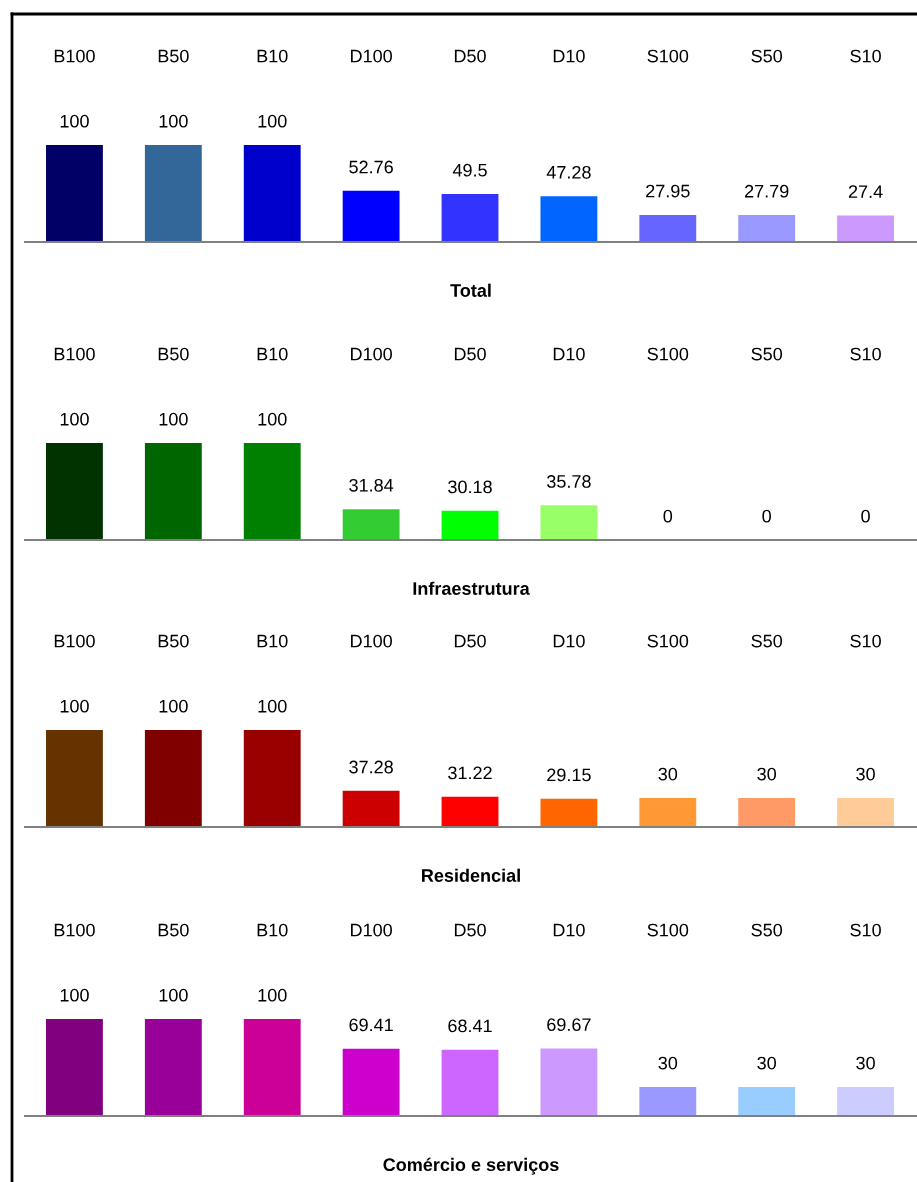 The image size is (917, 1182). I want to click on data-label: 29.15, so click(569, 775).